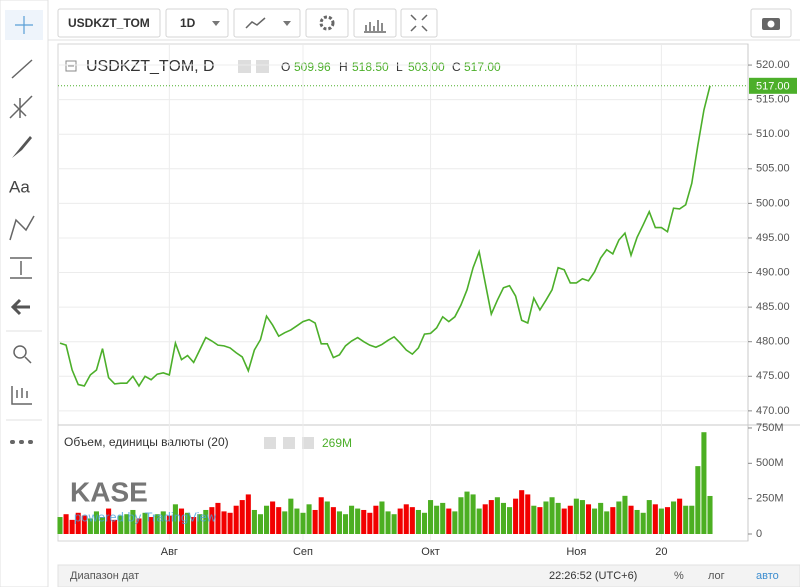 This screenshot has height=587, width=800. What do you see at coordinates (22, 228) in the screenshot?
I see `pattern-tool` at bounding box center [22, 228].